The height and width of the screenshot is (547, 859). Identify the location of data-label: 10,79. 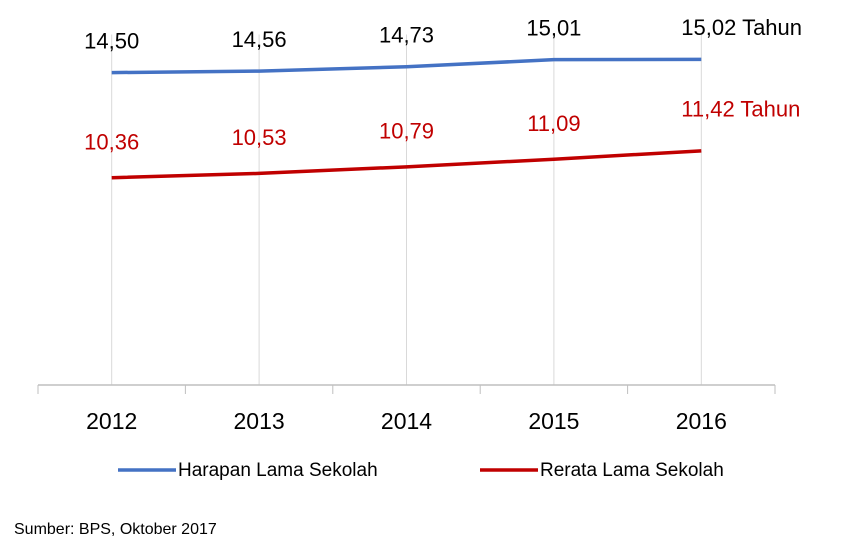
(406, 131).